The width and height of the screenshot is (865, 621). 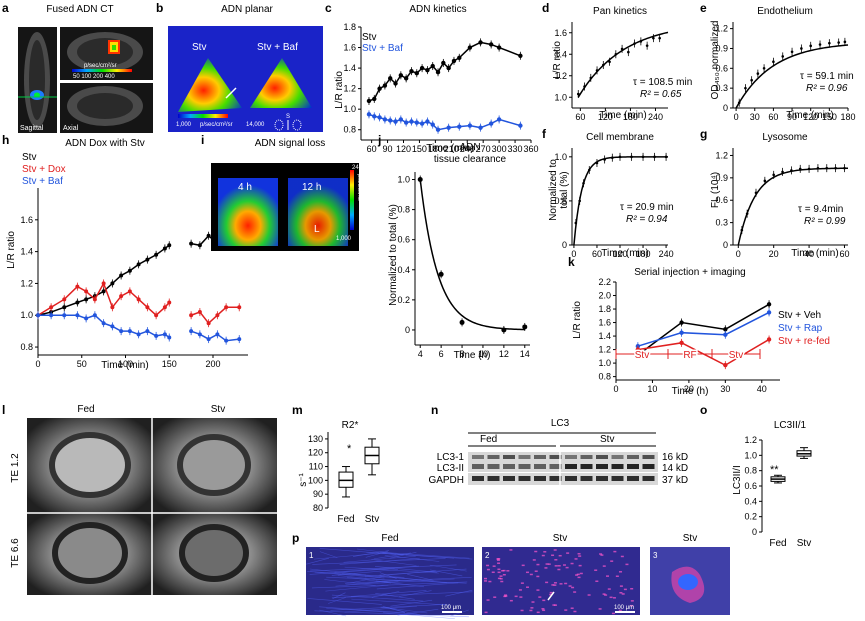 I want to click on x-tick-label: 300, so click(x=499, y=149).